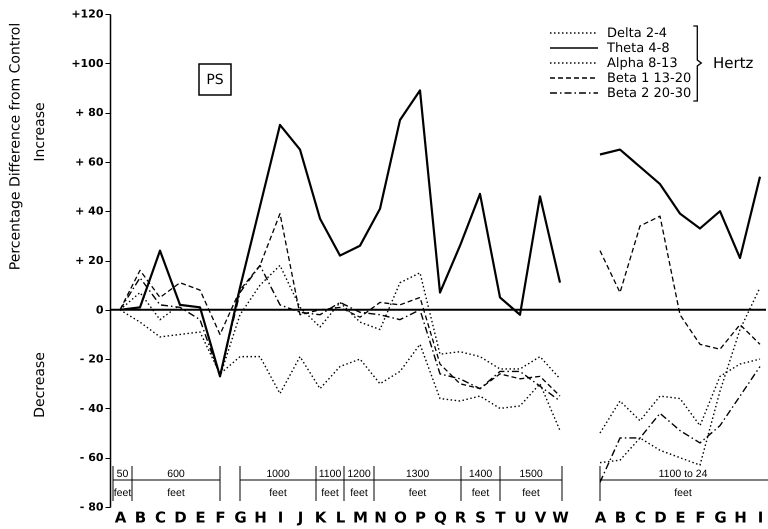 The image size is (768, 529). Describe the element at coordinates (278, 483) in the screenshot. I see `text: 1000 feet` at that location.